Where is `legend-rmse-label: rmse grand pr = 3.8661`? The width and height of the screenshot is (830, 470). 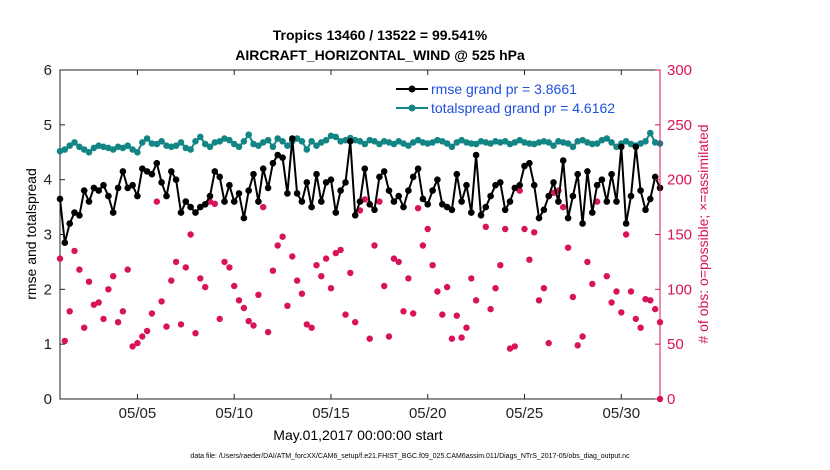 legend-rmse-label: rmse grand pr = 3.8661 is located at coordinates (504, 89).